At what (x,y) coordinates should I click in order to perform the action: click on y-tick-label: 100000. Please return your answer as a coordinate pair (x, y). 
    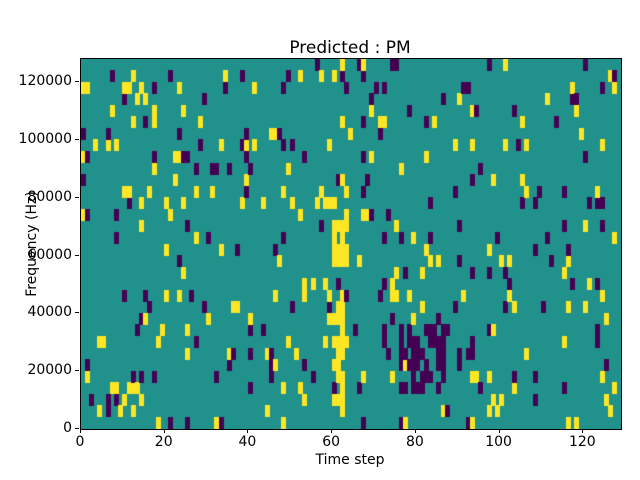
    Looking at the image, I should click on (45, 138).